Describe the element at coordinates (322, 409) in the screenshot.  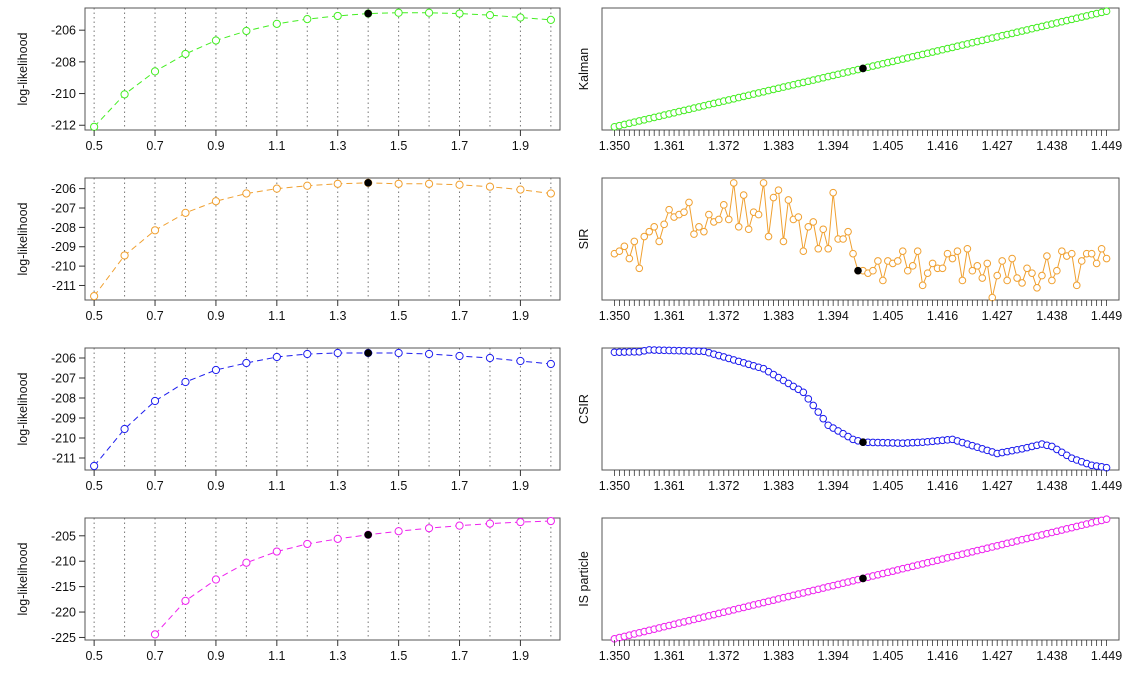
I see `series-line` at that location.